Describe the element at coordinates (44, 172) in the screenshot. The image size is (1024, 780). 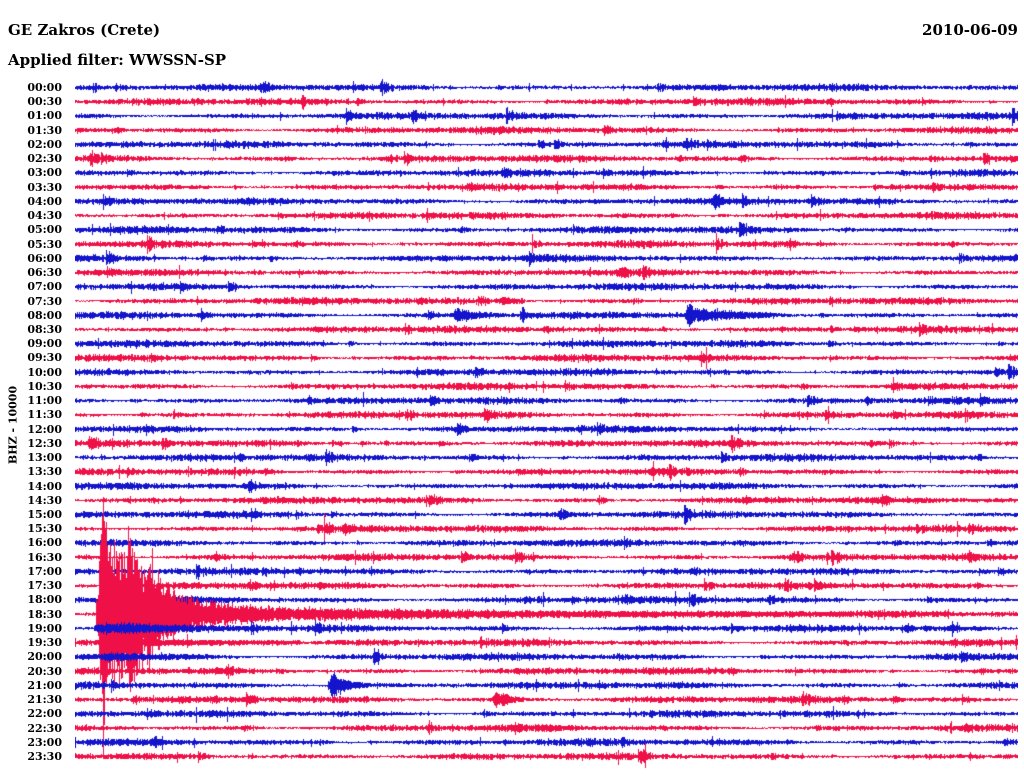
I see `row-time-label: 03:00` at that location.